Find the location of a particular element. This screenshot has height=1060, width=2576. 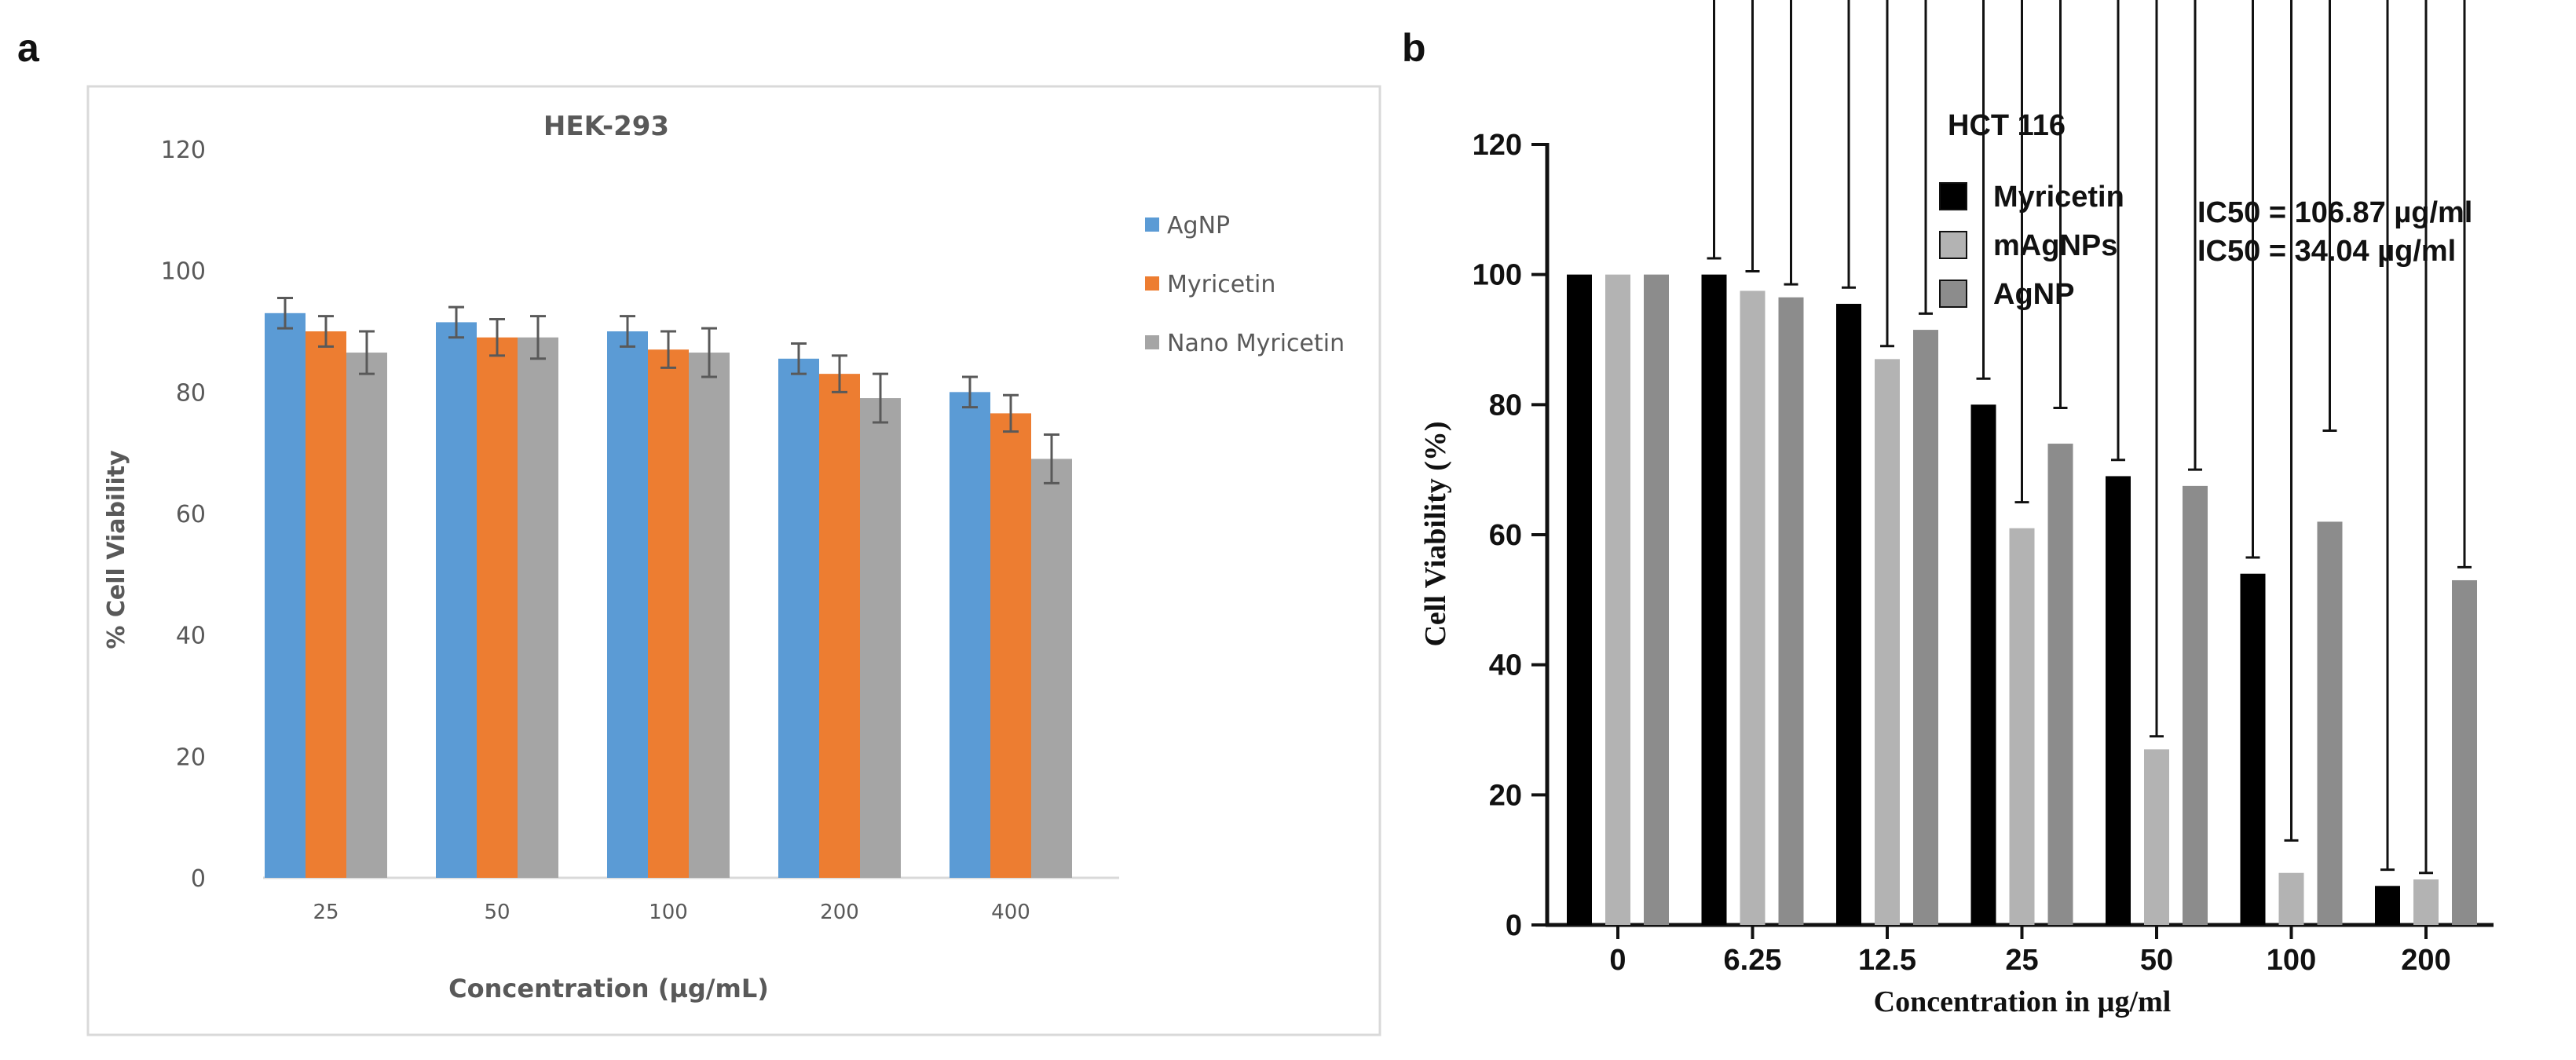

panel-a-x-ticks: 25 50 100 200 400 is located at coordinates (671, 912).